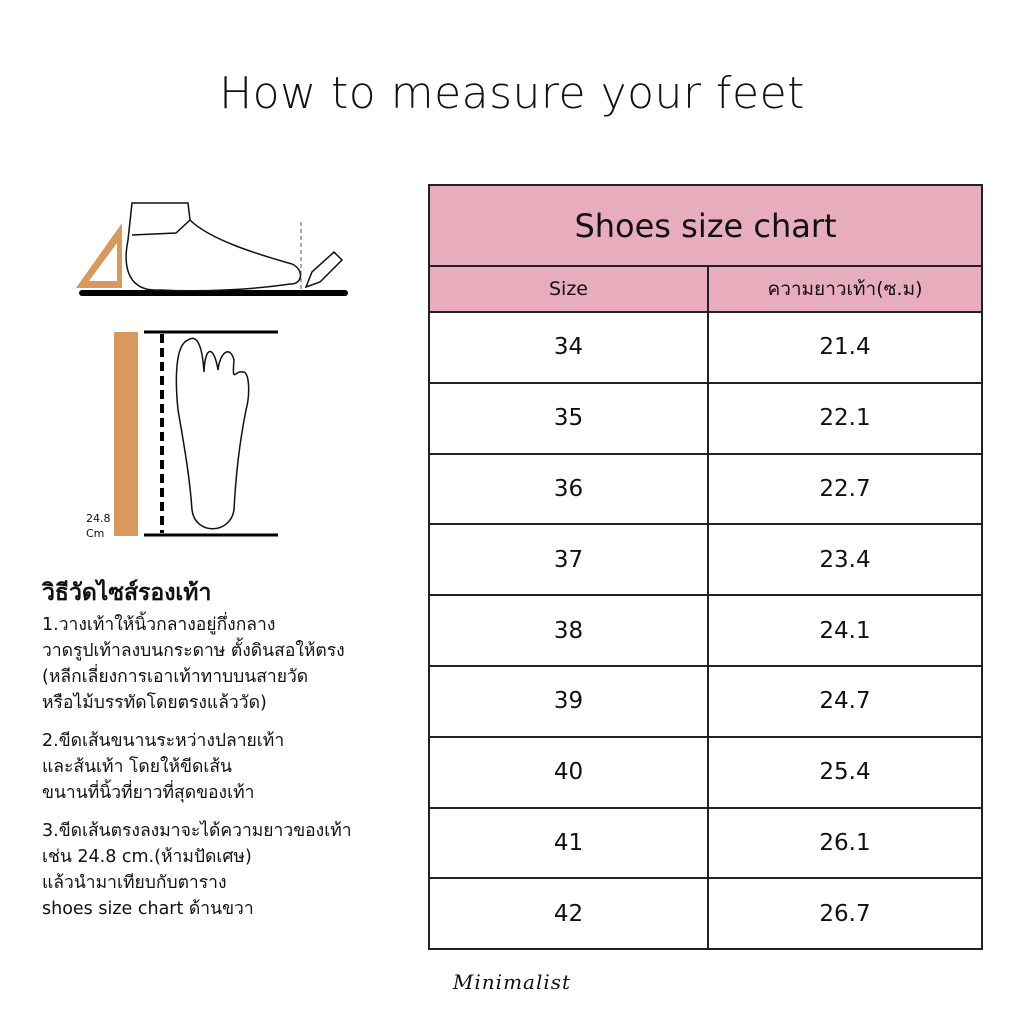 The height and width of the screenshot is (1024, 1024). I want to click on table-row: 40 25.4, so click(705, 772).